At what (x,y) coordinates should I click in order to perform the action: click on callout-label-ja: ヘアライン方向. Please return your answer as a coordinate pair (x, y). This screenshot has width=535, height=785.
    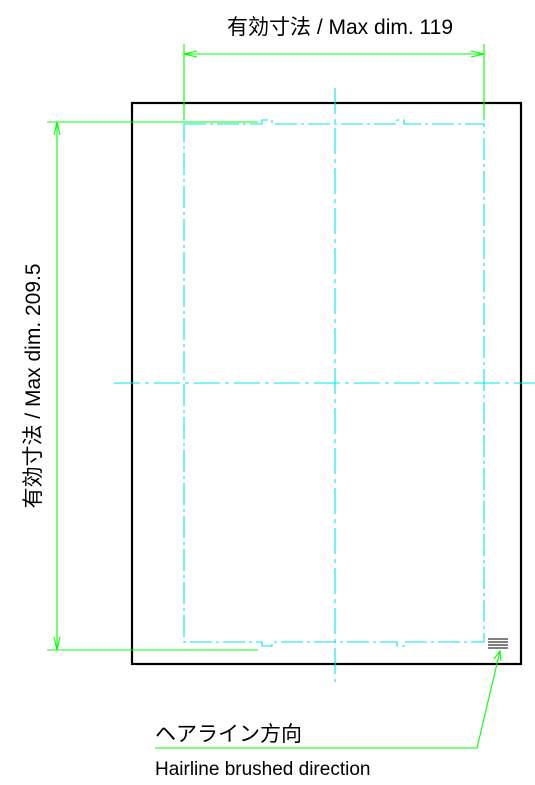
    Looking at the image, I should click on (228, 734).